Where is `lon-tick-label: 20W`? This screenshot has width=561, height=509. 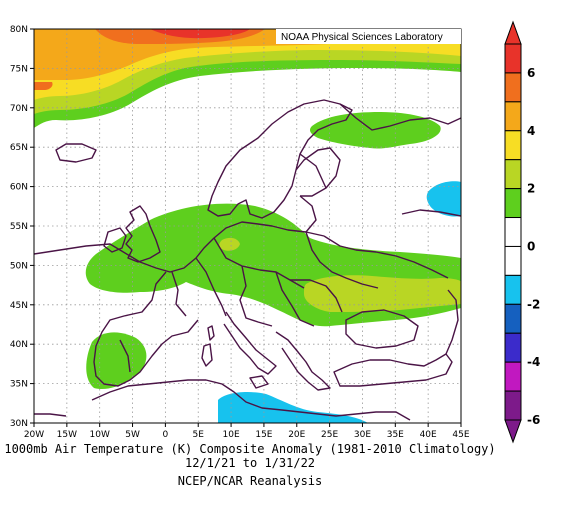
lon-tick-label: 20W is located at coordinates (34, 435).